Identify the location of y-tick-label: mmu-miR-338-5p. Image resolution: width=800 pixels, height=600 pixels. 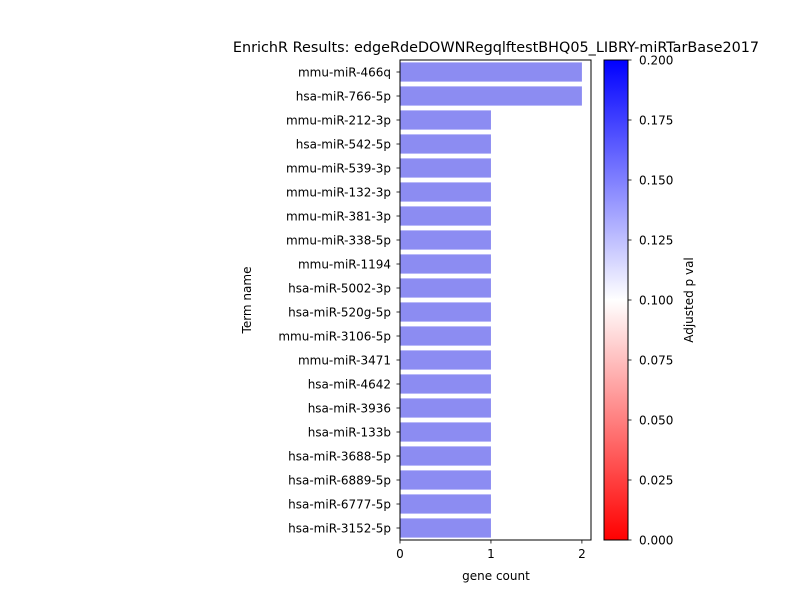
(338, 241).